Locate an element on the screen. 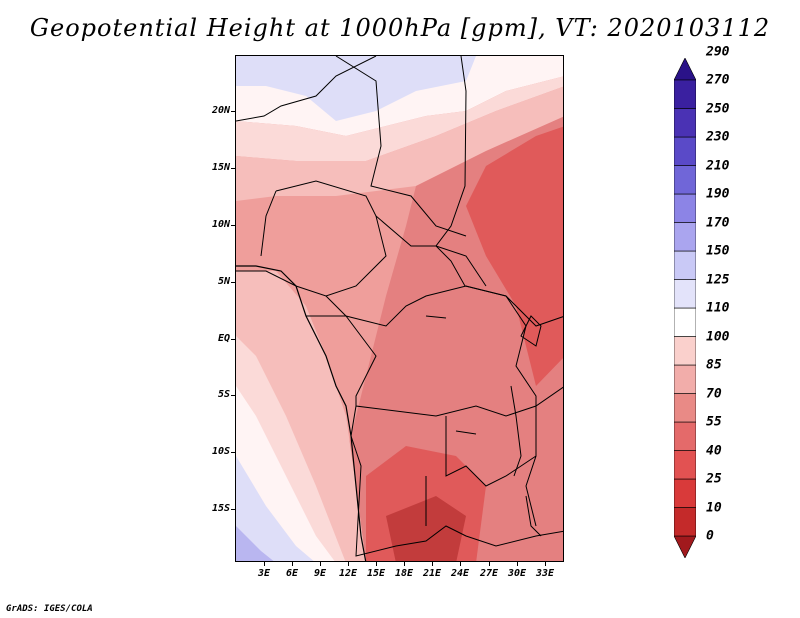 The height and width of the screenshot is (618, 800). colorbar-label: 250 is located at coordinates (718, 108).